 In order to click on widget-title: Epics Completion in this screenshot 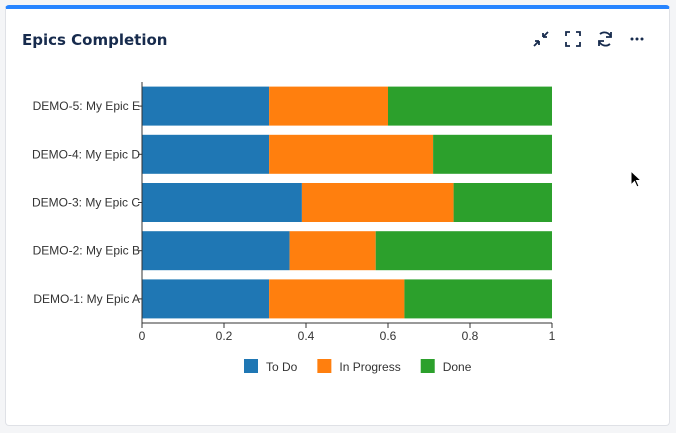, I will do `click(95, 40)`.